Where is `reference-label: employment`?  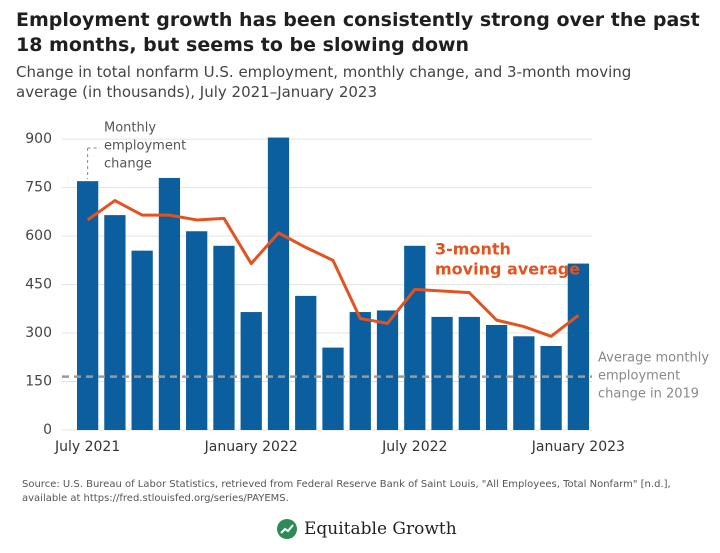
reference-label: employment is located at coordinates (639, 376).